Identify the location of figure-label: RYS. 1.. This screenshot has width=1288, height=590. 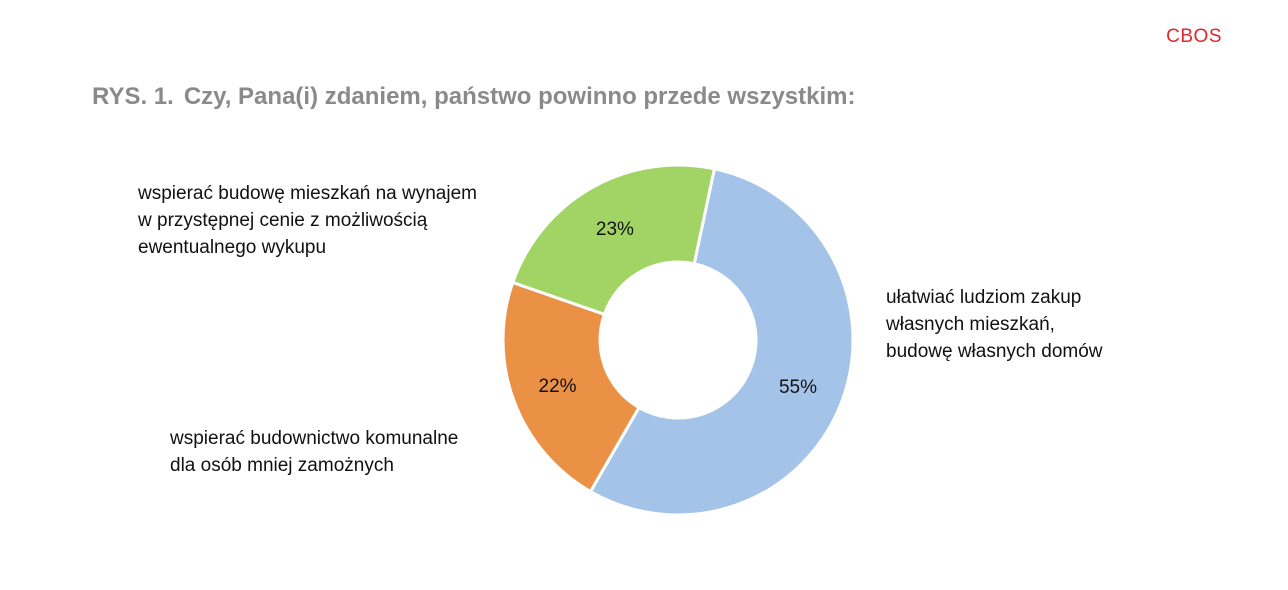
(133, 96).